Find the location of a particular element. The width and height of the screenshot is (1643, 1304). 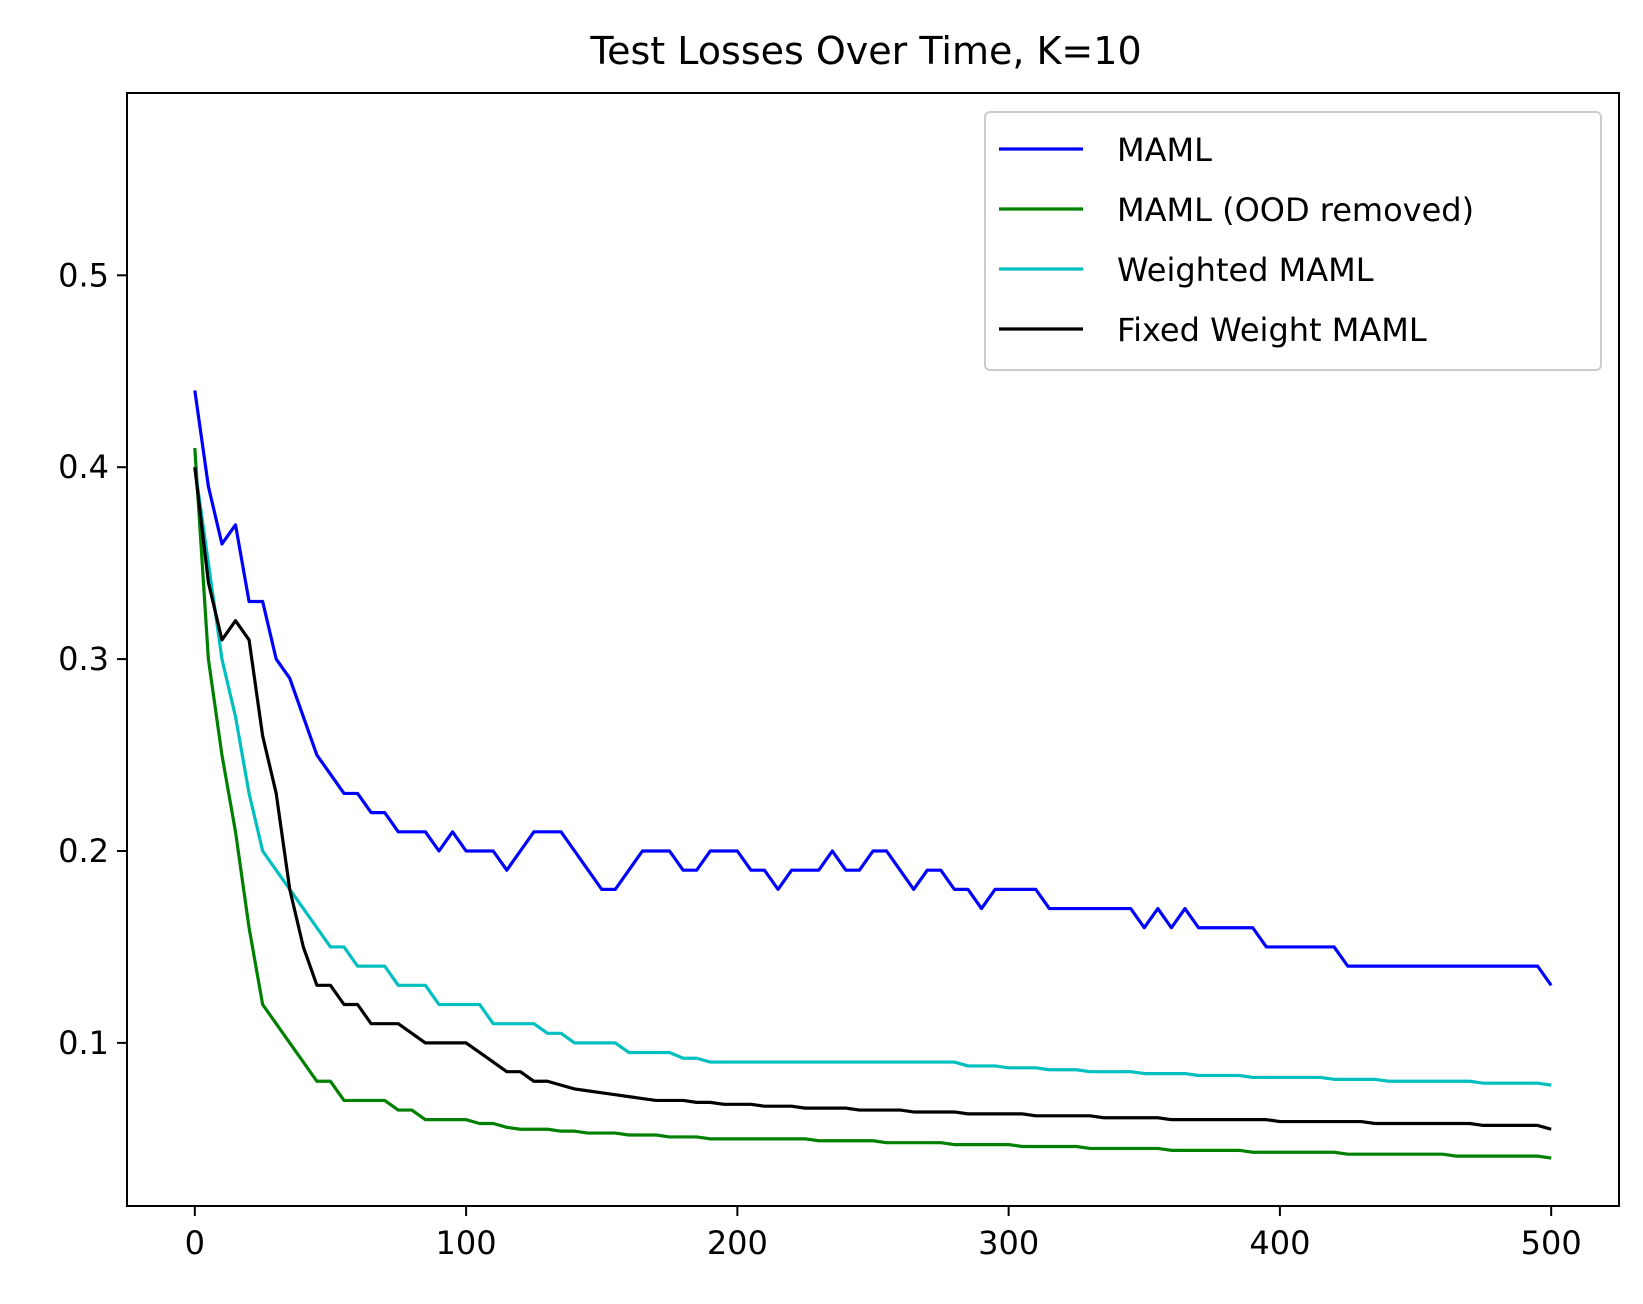

chart-title: Test Losses Over Time, K=10 is located at coordinates (865, 51).